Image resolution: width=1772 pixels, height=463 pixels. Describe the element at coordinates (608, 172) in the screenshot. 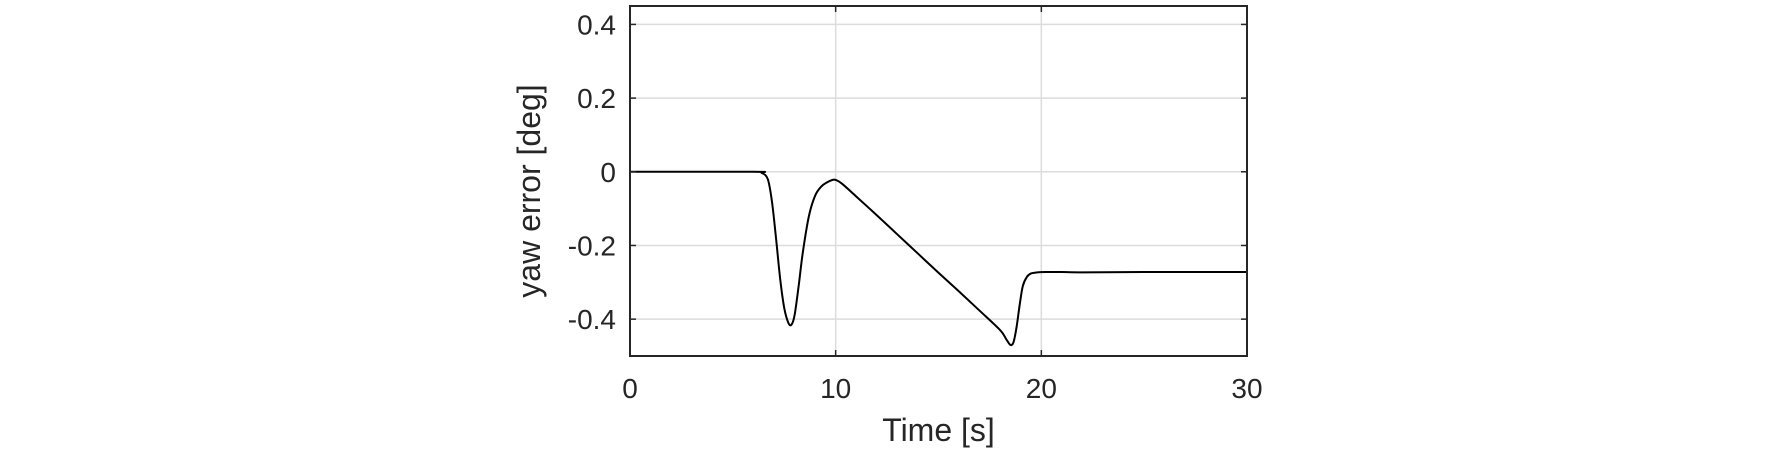

I see `y-tick-label: 0` at that location.